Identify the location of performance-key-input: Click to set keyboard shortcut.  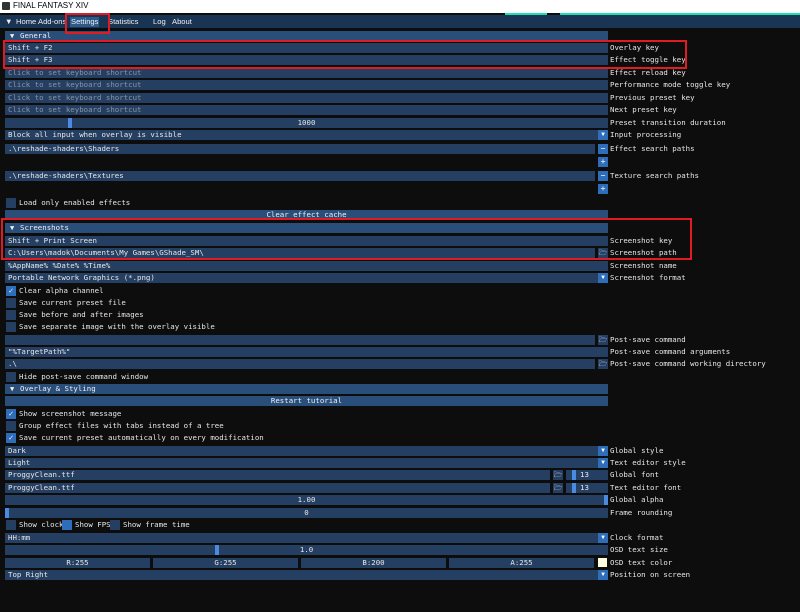
(306, 85).